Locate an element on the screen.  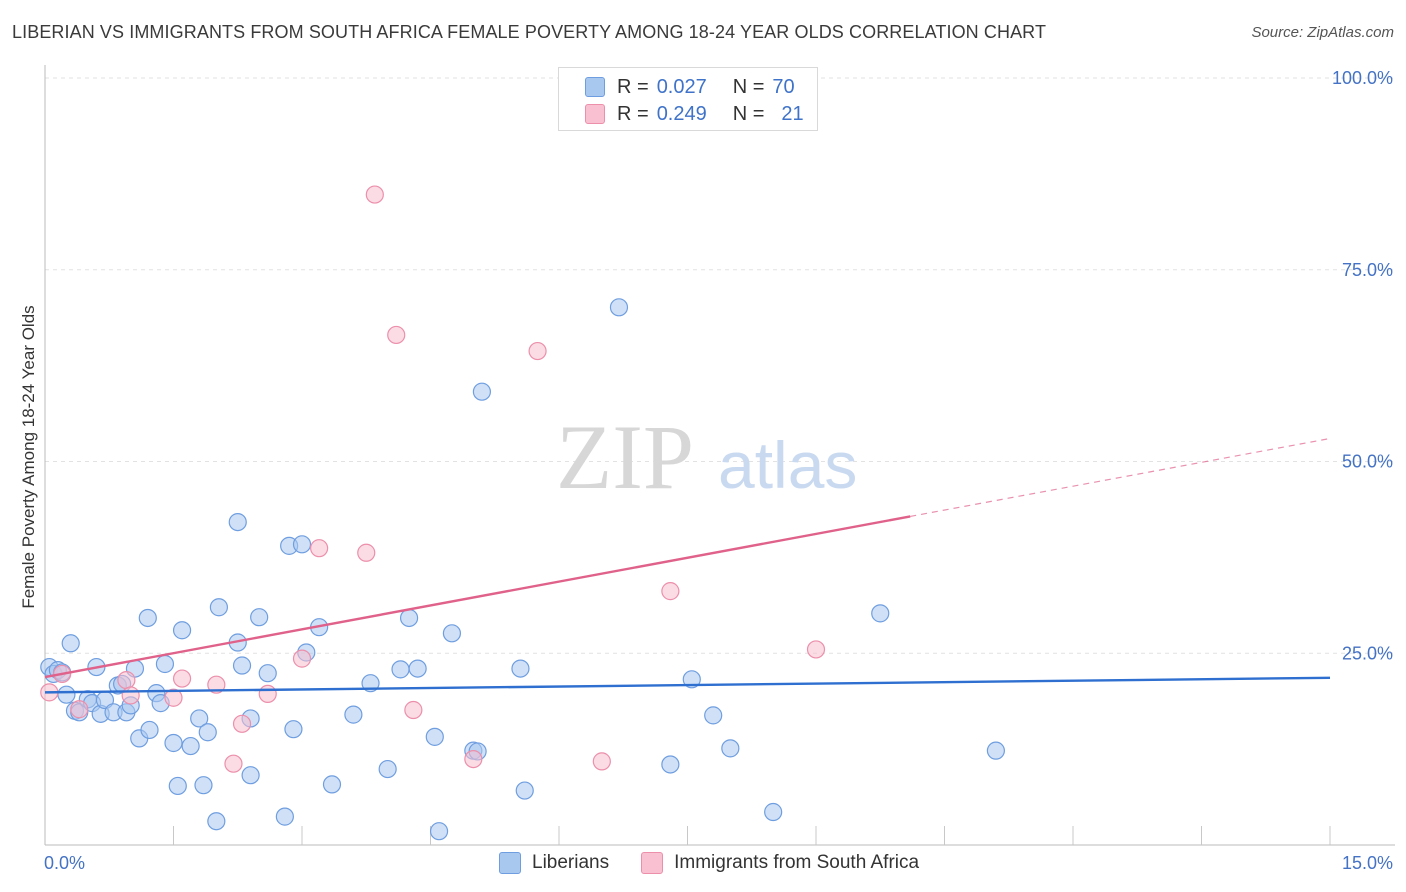
legend-row-immigrants: R = 0.249 N = 21 is located at coordinates (694, 114).